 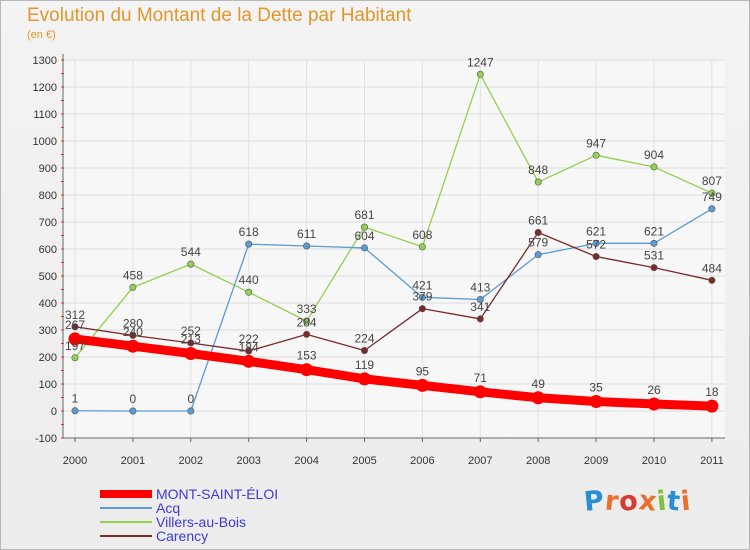 What do you see at coordinates (189, 536) in the screenshot?
I see `legend-item: Carency` at bounding box center [189, 536].